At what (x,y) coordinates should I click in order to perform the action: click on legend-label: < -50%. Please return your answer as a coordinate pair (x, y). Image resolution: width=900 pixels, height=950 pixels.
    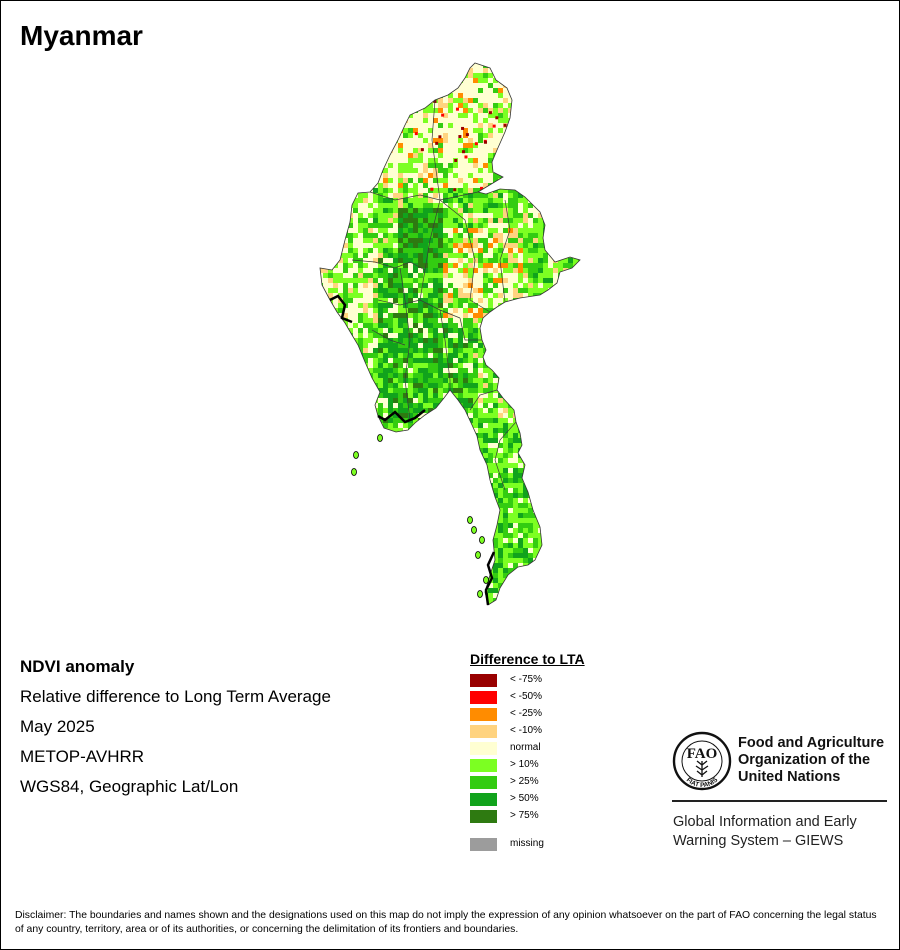
    Looking at the image, I should click on (526, 696).